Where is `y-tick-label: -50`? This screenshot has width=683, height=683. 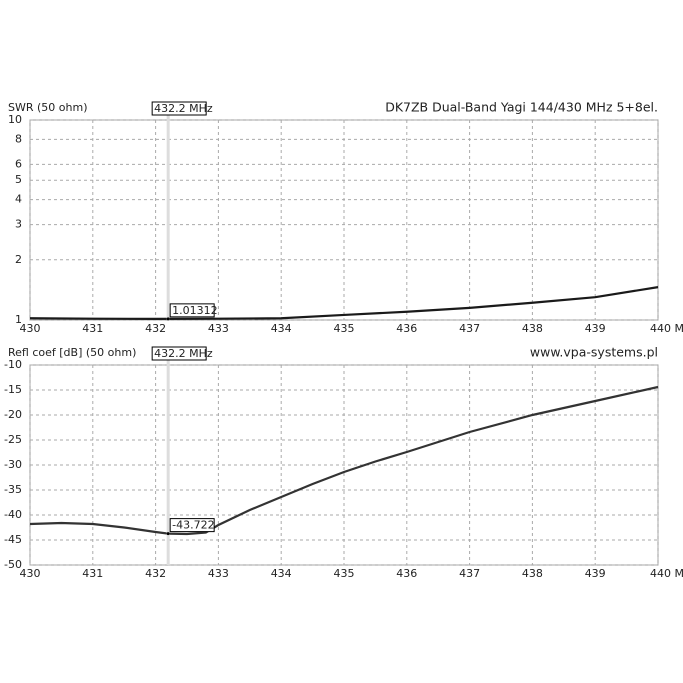 y-tick-label: -50 is located at coordinates (13, 564).